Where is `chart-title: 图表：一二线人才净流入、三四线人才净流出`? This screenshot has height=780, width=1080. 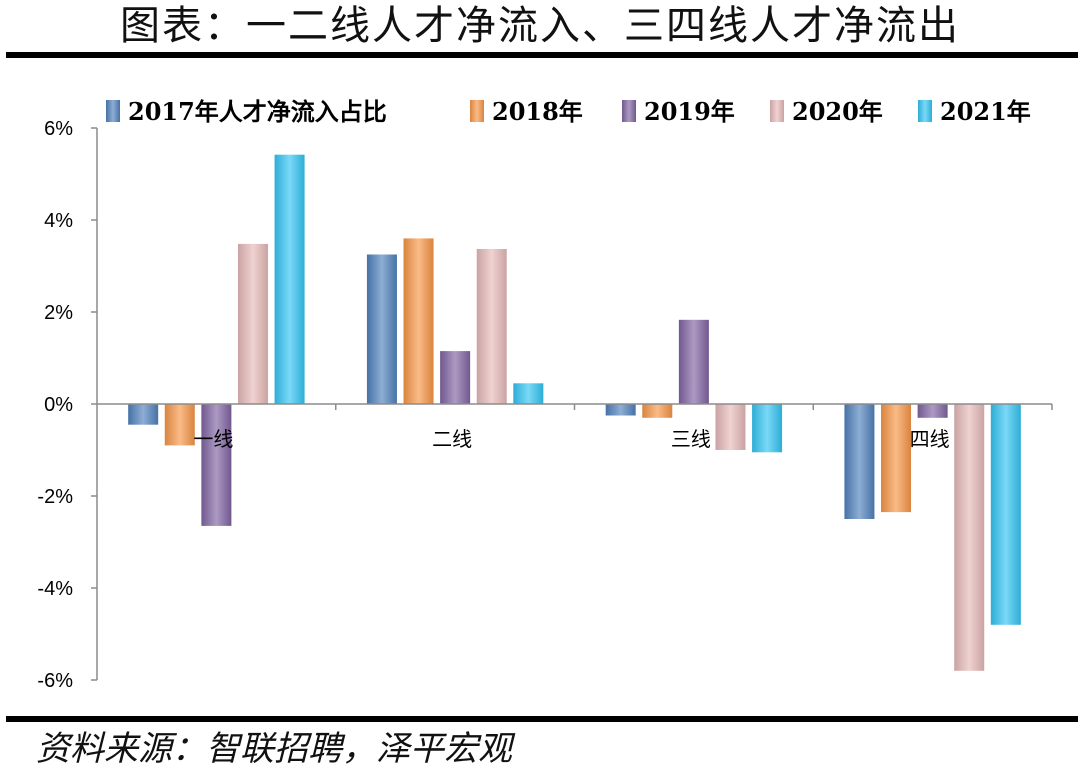 chart-title: 图表：一二线人才净流入、三四线人才净流出 is located at coordinates (540, 26).